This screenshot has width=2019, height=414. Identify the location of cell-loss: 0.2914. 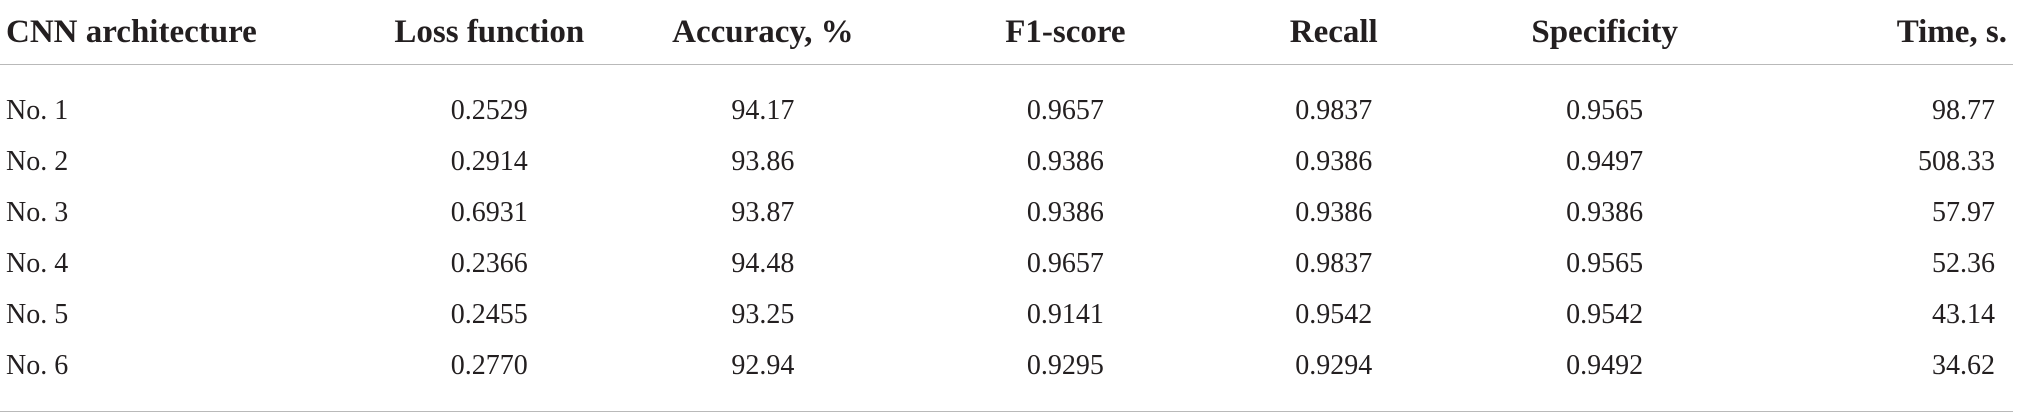
(489, 161).